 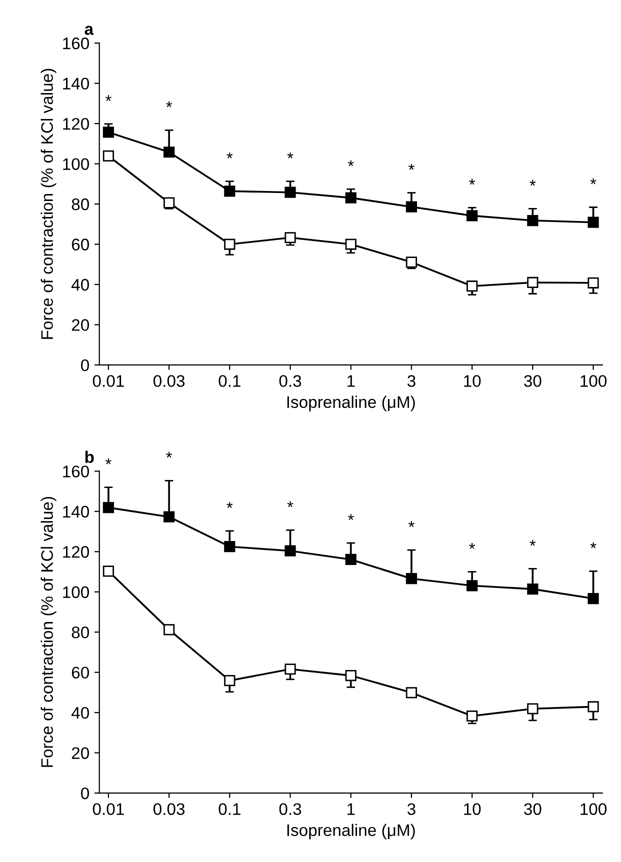 I want to click on chart-title: b, so click(x=89, y=457).